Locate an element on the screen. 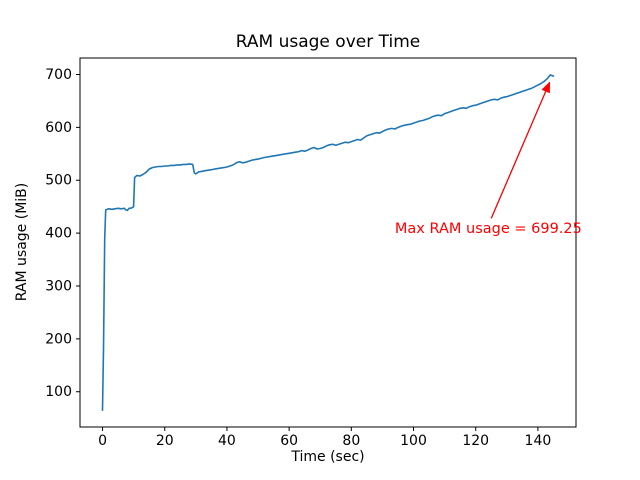 This screenshot has height=480, width=640. x-tick-label: 60 is located at coordinates (289, 441).